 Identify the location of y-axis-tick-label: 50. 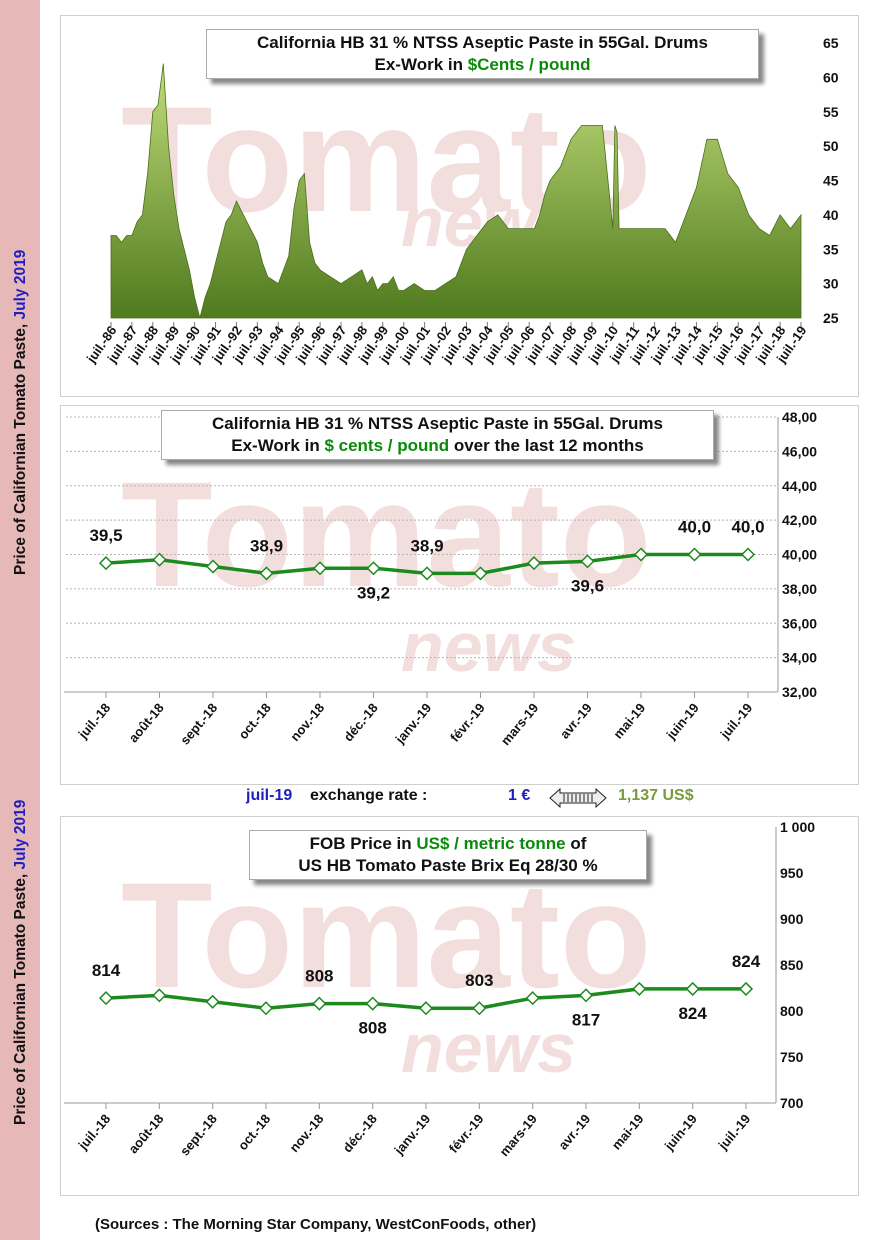
(831, 146).